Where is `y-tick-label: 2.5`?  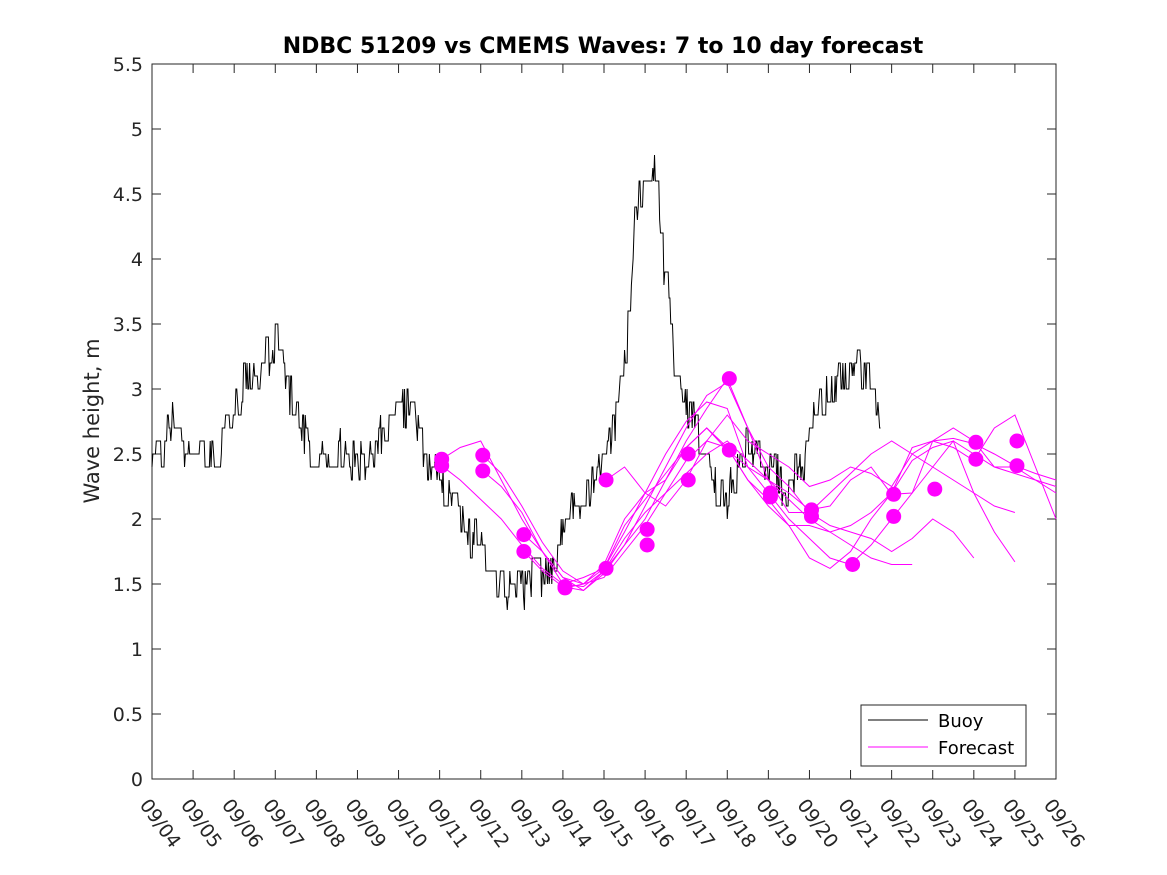 y-tick-label: 2.5 is located at coordinates (128, 455).